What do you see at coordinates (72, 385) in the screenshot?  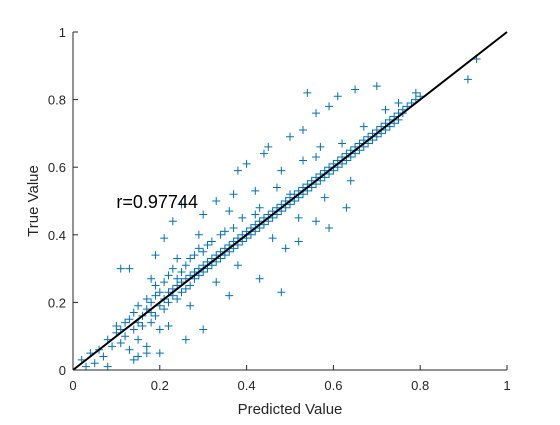 I see `x-tick-label: 0` at bounding box center [72, 385].